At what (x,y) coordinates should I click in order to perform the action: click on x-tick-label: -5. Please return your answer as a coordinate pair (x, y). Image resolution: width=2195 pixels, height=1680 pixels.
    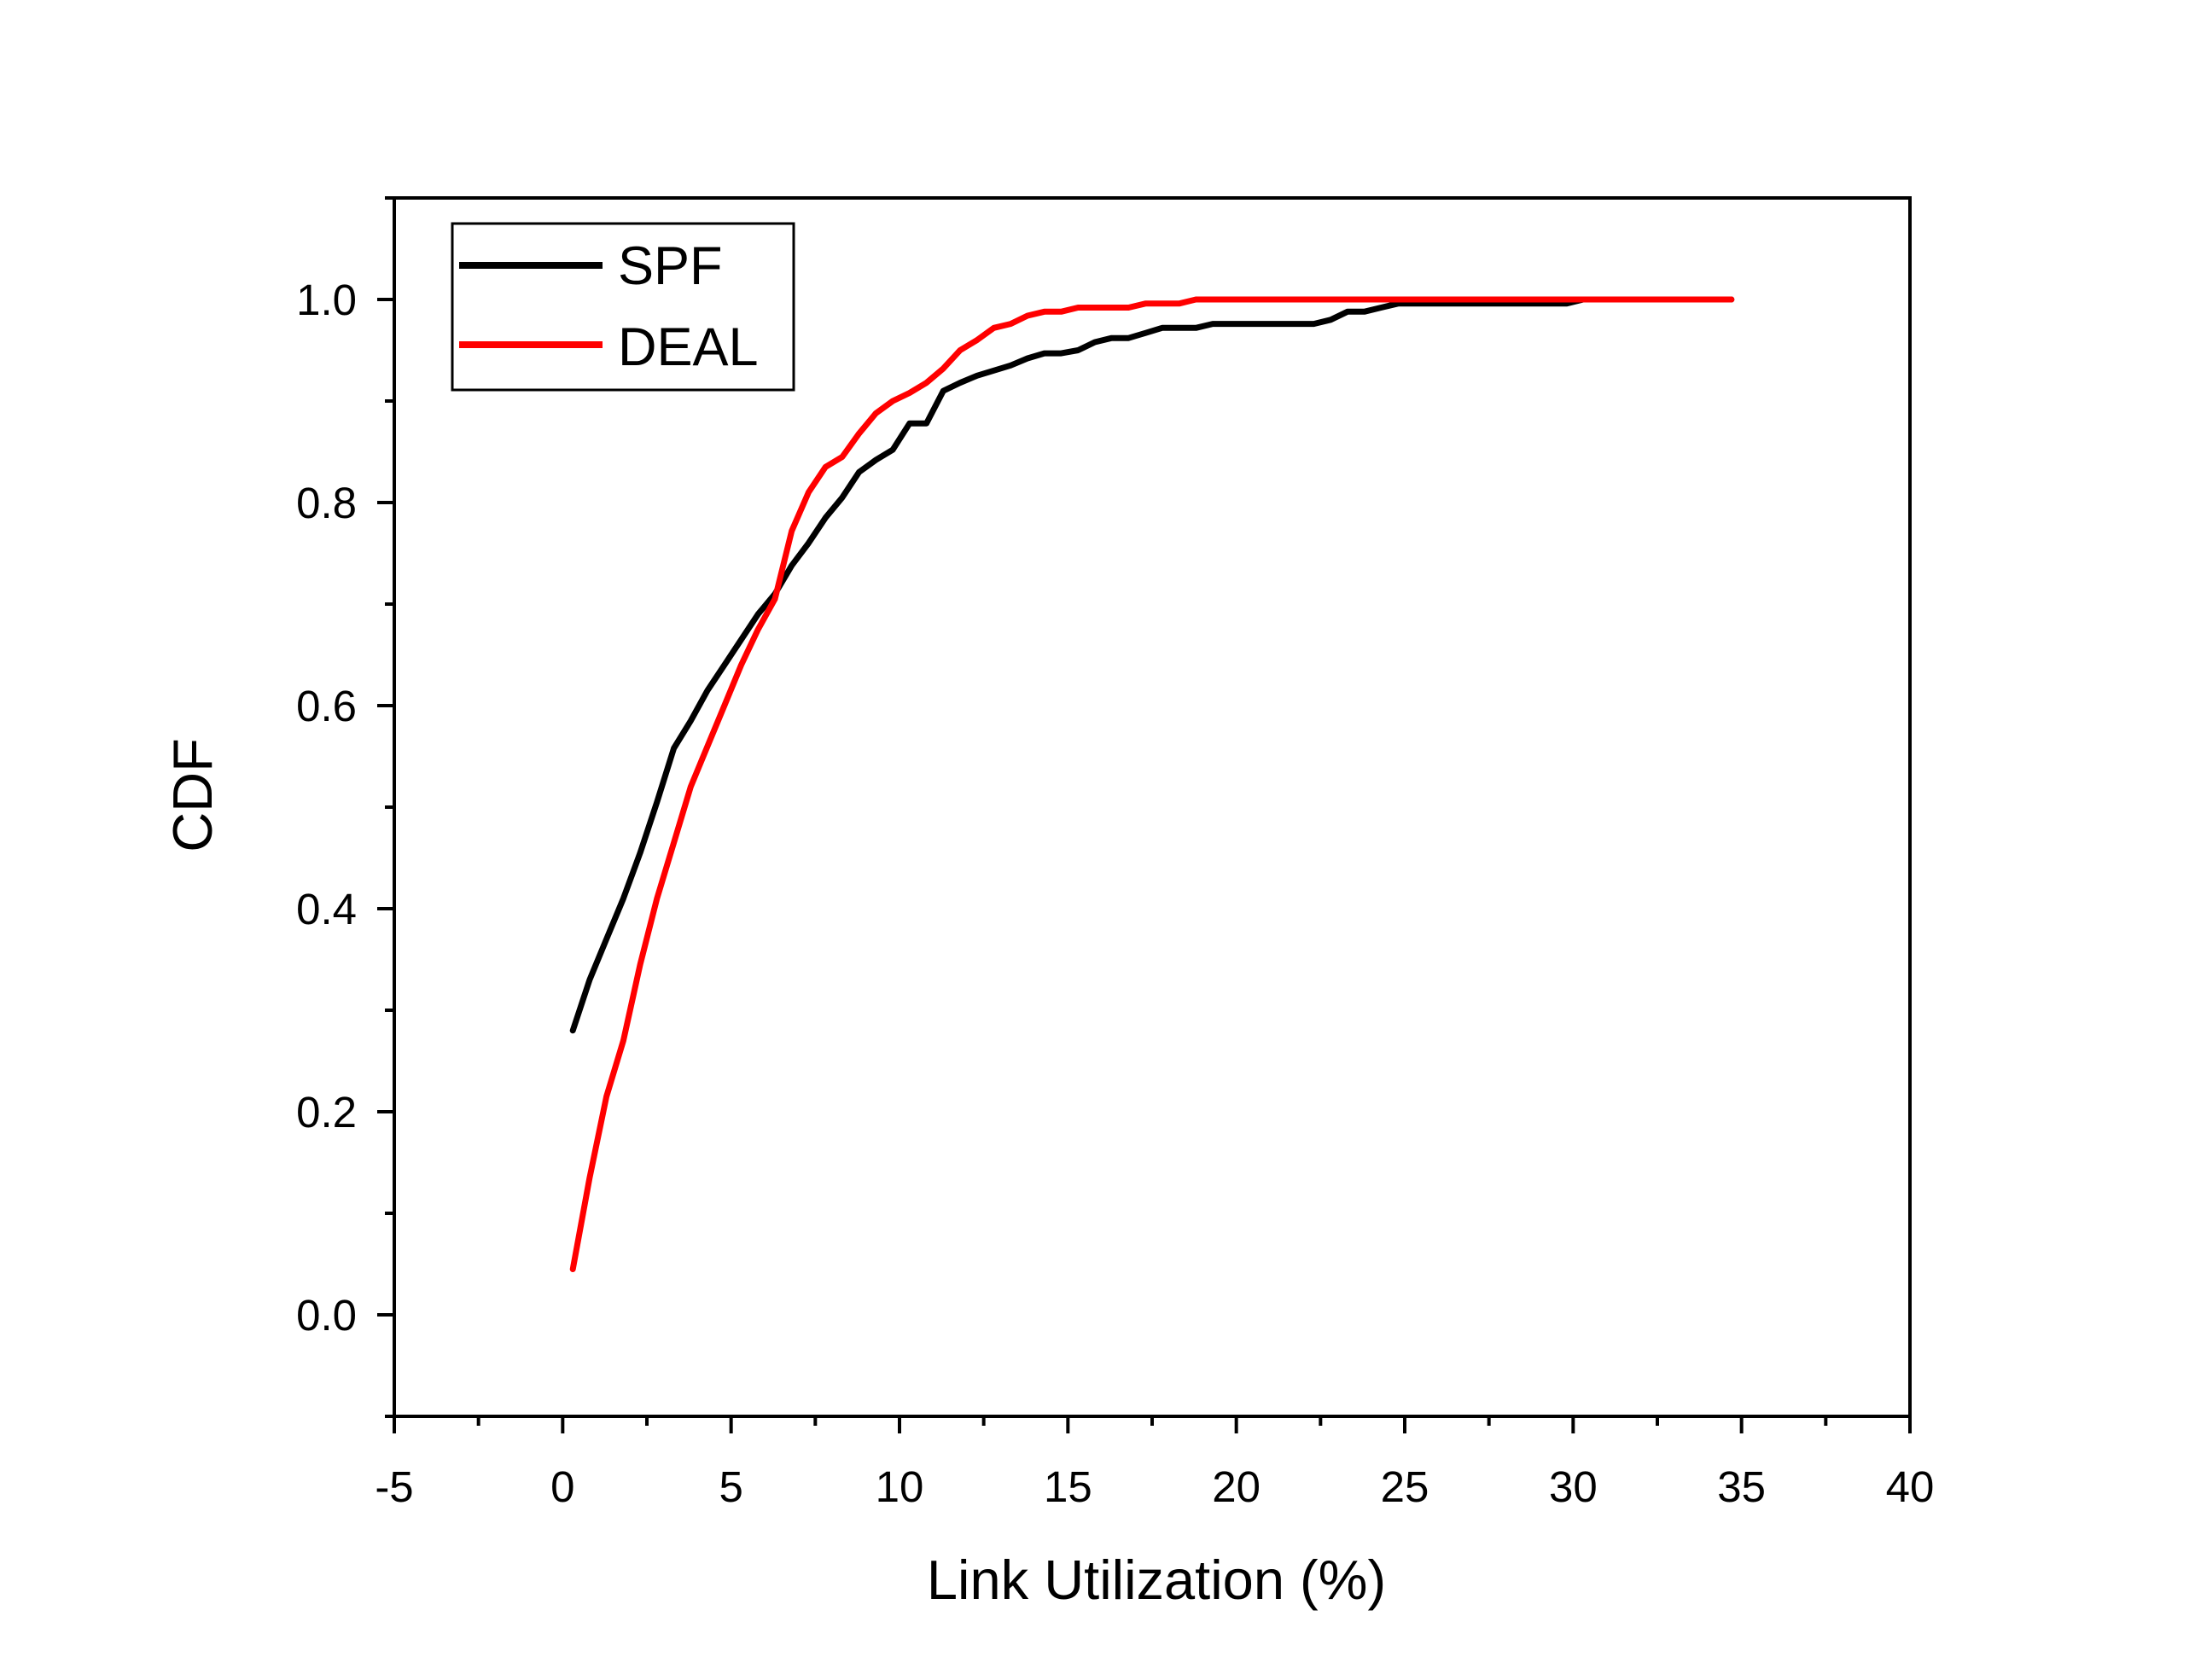
    Looking at the image, I should click on (394, 1487).